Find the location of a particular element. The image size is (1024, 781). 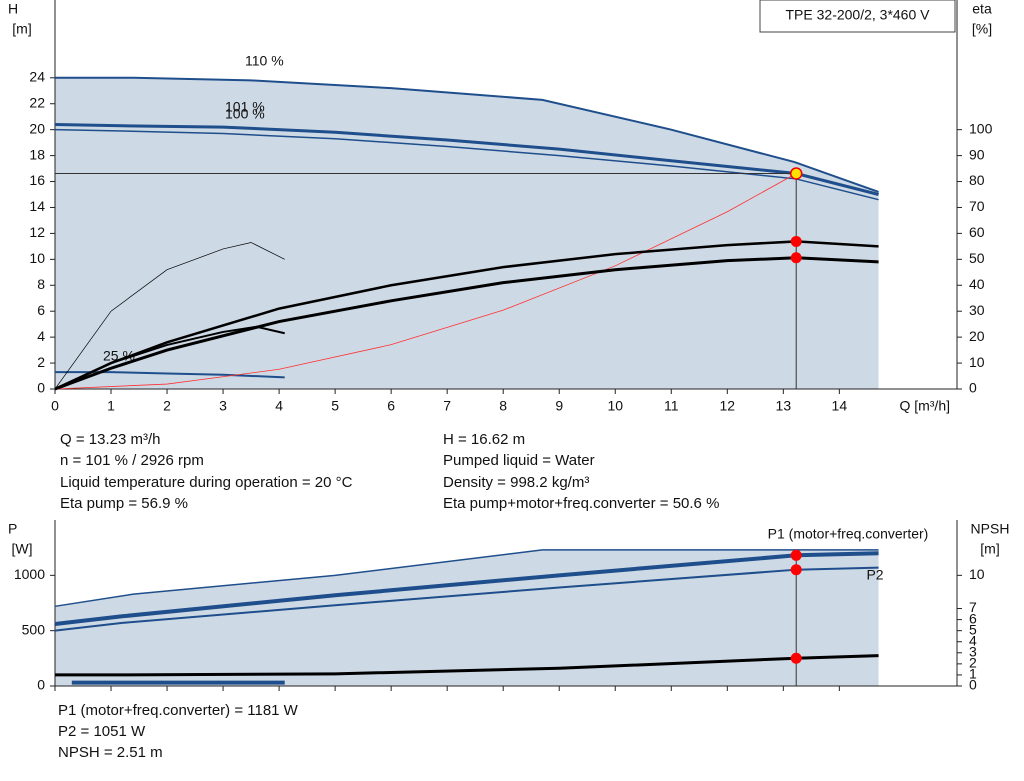

y-axis-label: [m] is located at coordinates (21, 29).